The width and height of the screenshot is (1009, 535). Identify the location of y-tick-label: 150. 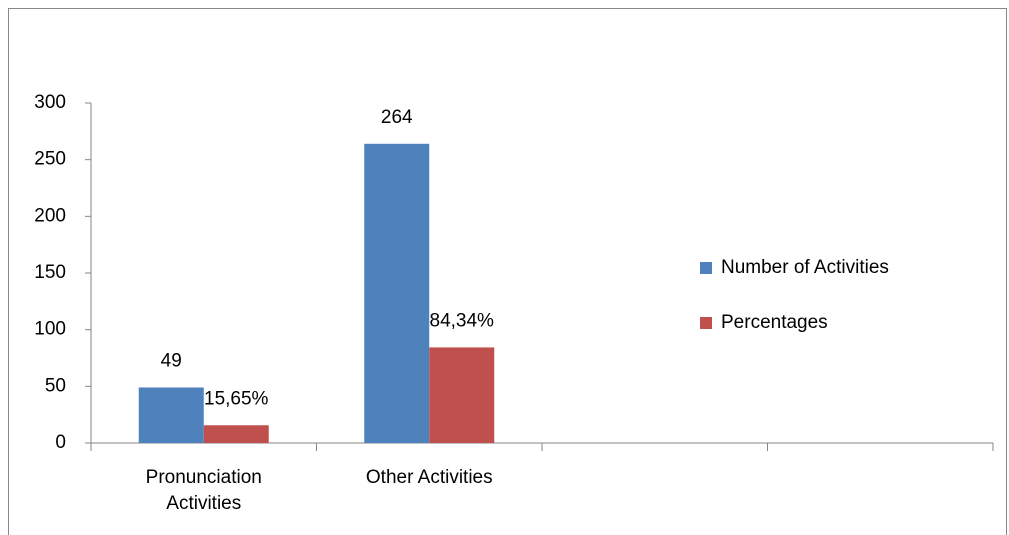
(50, 272).